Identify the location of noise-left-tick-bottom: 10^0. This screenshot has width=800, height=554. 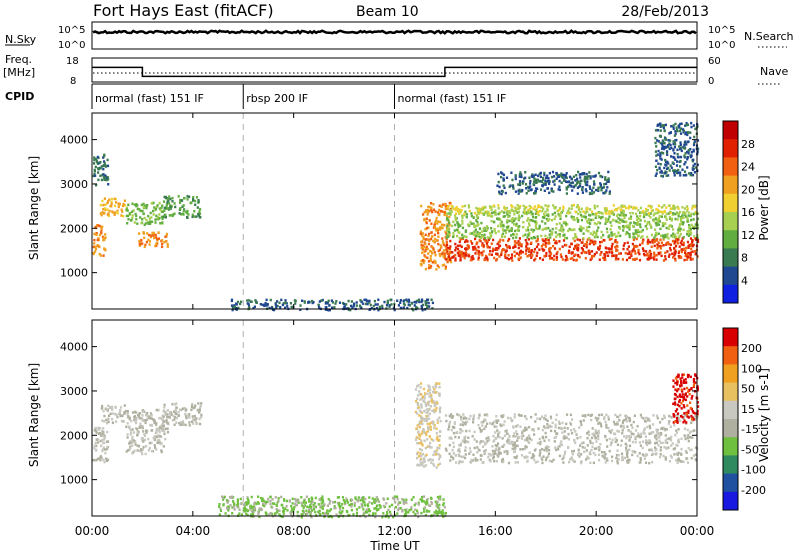
(71, 45).